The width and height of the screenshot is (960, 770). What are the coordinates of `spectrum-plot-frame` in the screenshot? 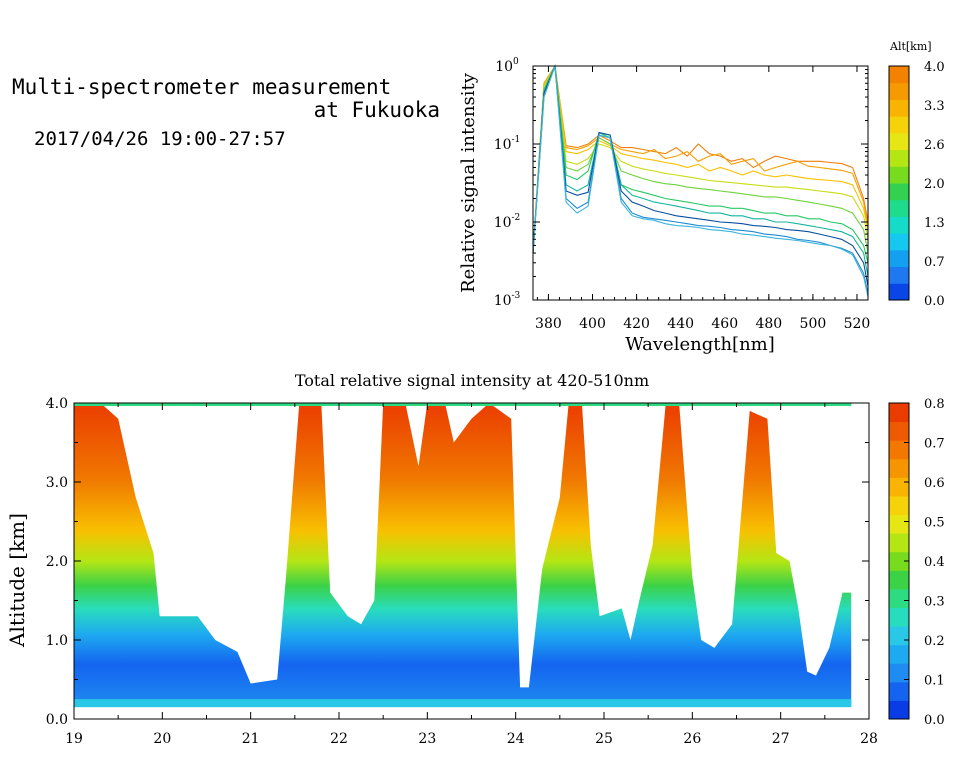 It's located at (700, 183).